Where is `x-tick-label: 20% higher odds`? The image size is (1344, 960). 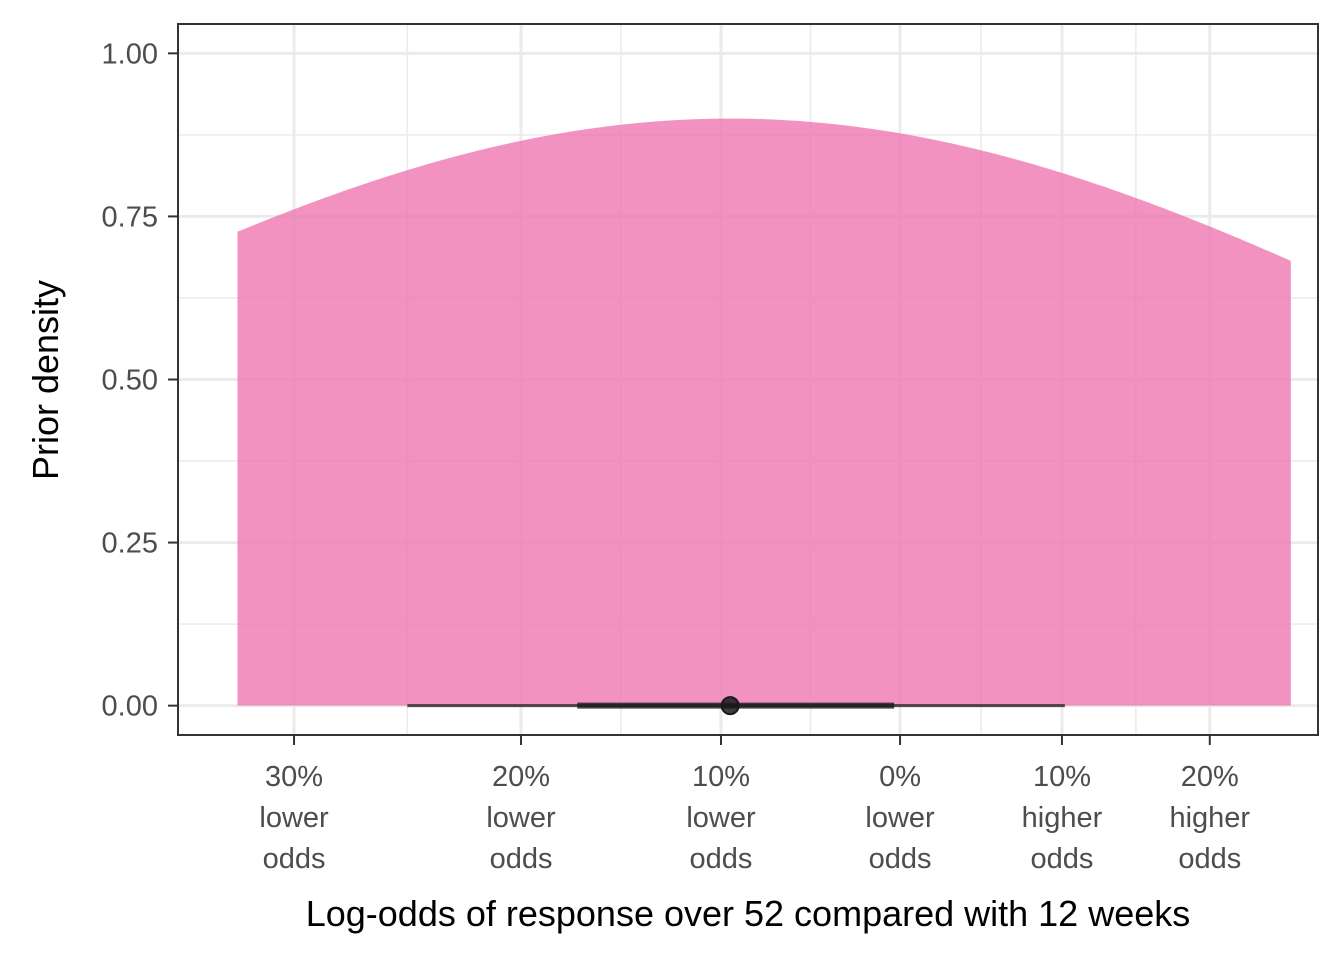 x-tick-label: 20% higher odds is located at coordinates (1209, 818).